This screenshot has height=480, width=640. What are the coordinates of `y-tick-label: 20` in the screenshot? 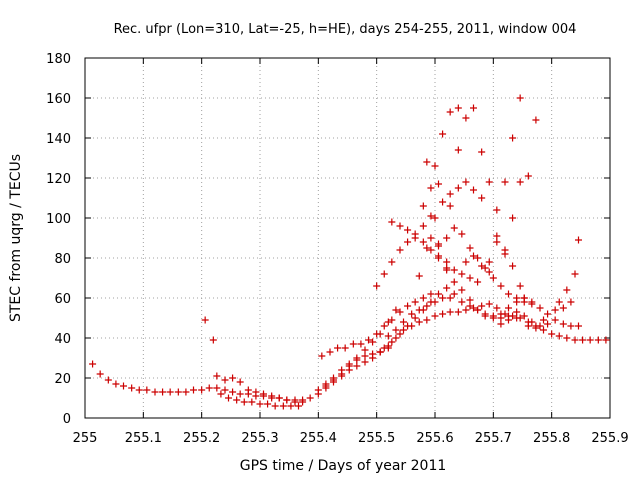 It's located at (62, 379).